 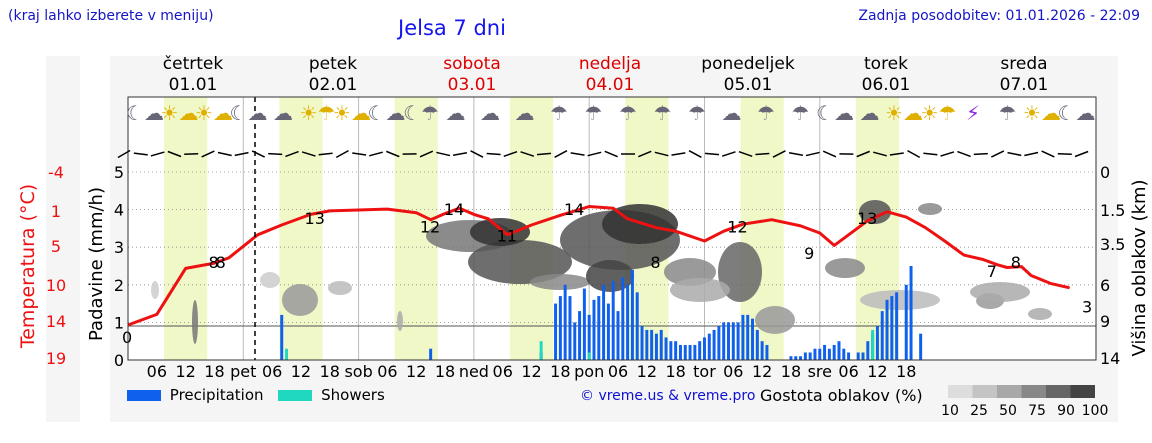 I want to click on day-name: četrtek, so click(x=193, y=64).